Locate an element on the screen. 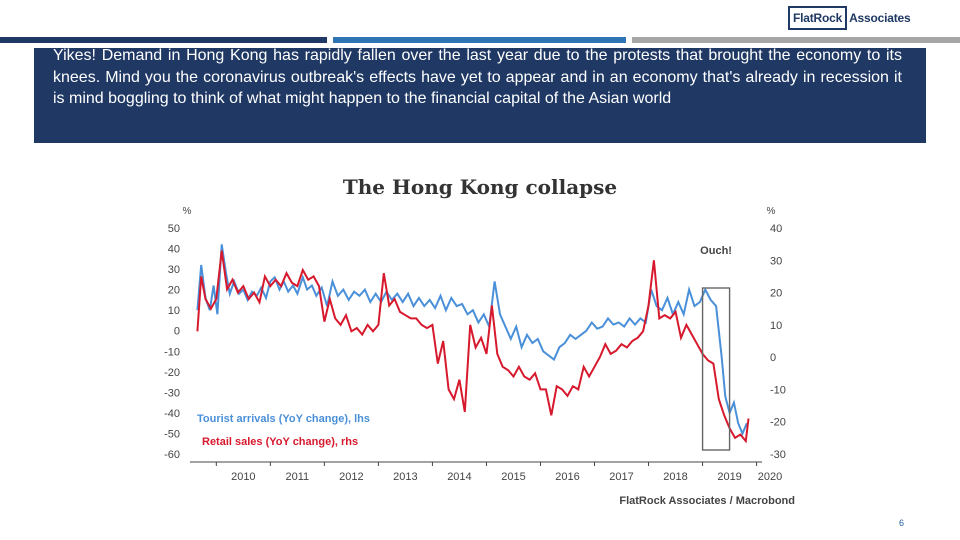 This screenshot has height=540, width=960. left-axis-ticks: 50 40 30 20 10 0 -10 -20 -30 -40 -50 -60 is located at coordinates (172, 342).